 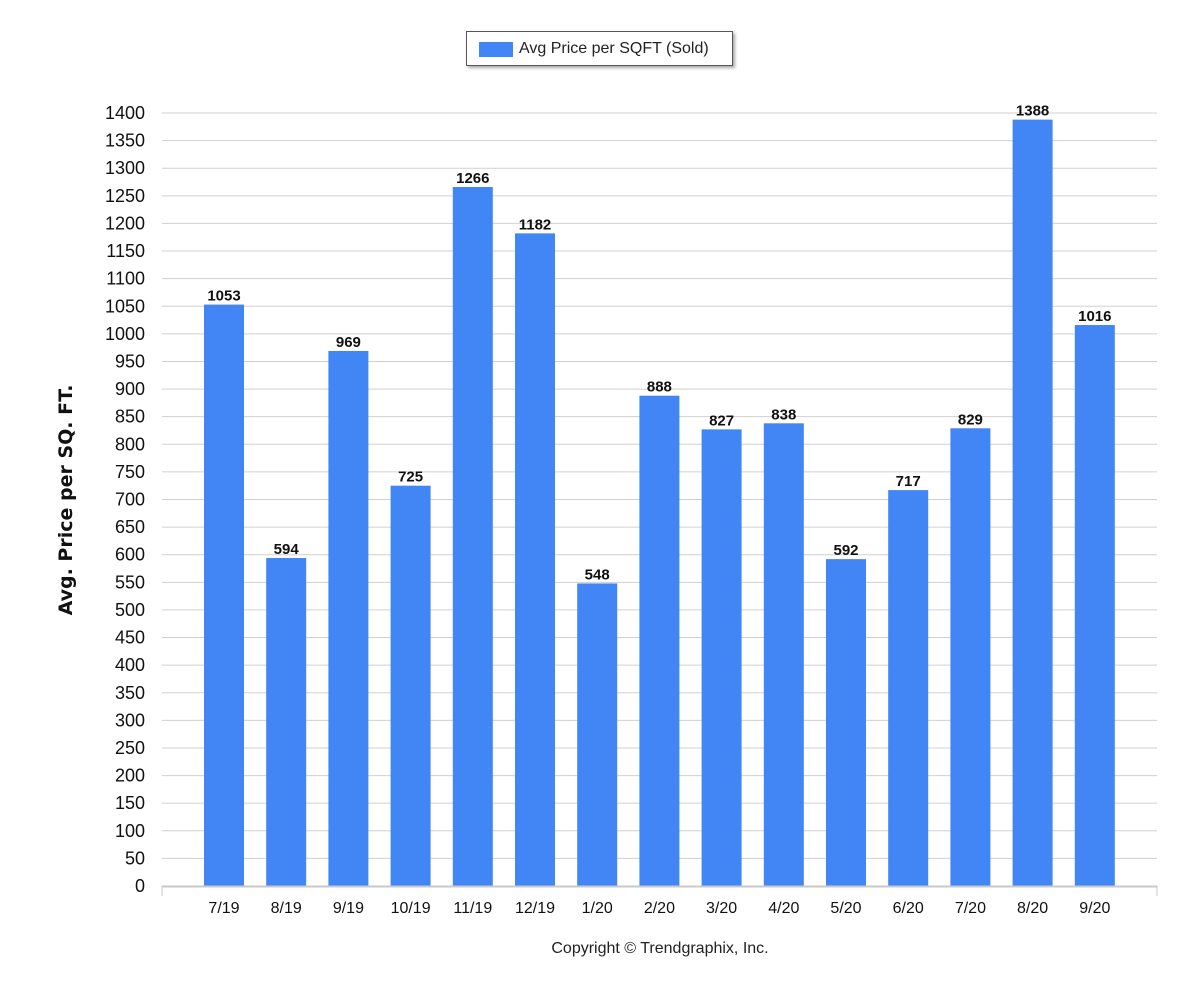 I want to click on y-tick-label: 0, so click(x=140, y=886).